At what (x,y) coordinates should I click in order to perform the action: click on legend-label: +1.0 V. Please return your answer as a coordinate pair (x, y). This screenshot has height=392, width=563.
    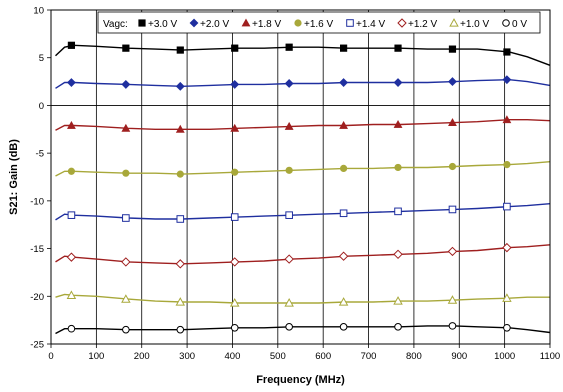
    Looking at the image, I should click on (475, 24).